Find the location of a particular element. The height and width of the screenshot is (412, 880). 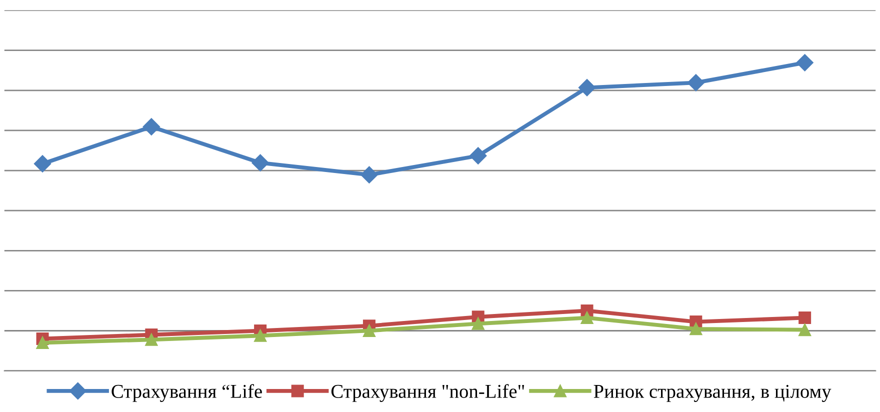

legend-label: Страхування “Life is located at coordinates (187, 393).